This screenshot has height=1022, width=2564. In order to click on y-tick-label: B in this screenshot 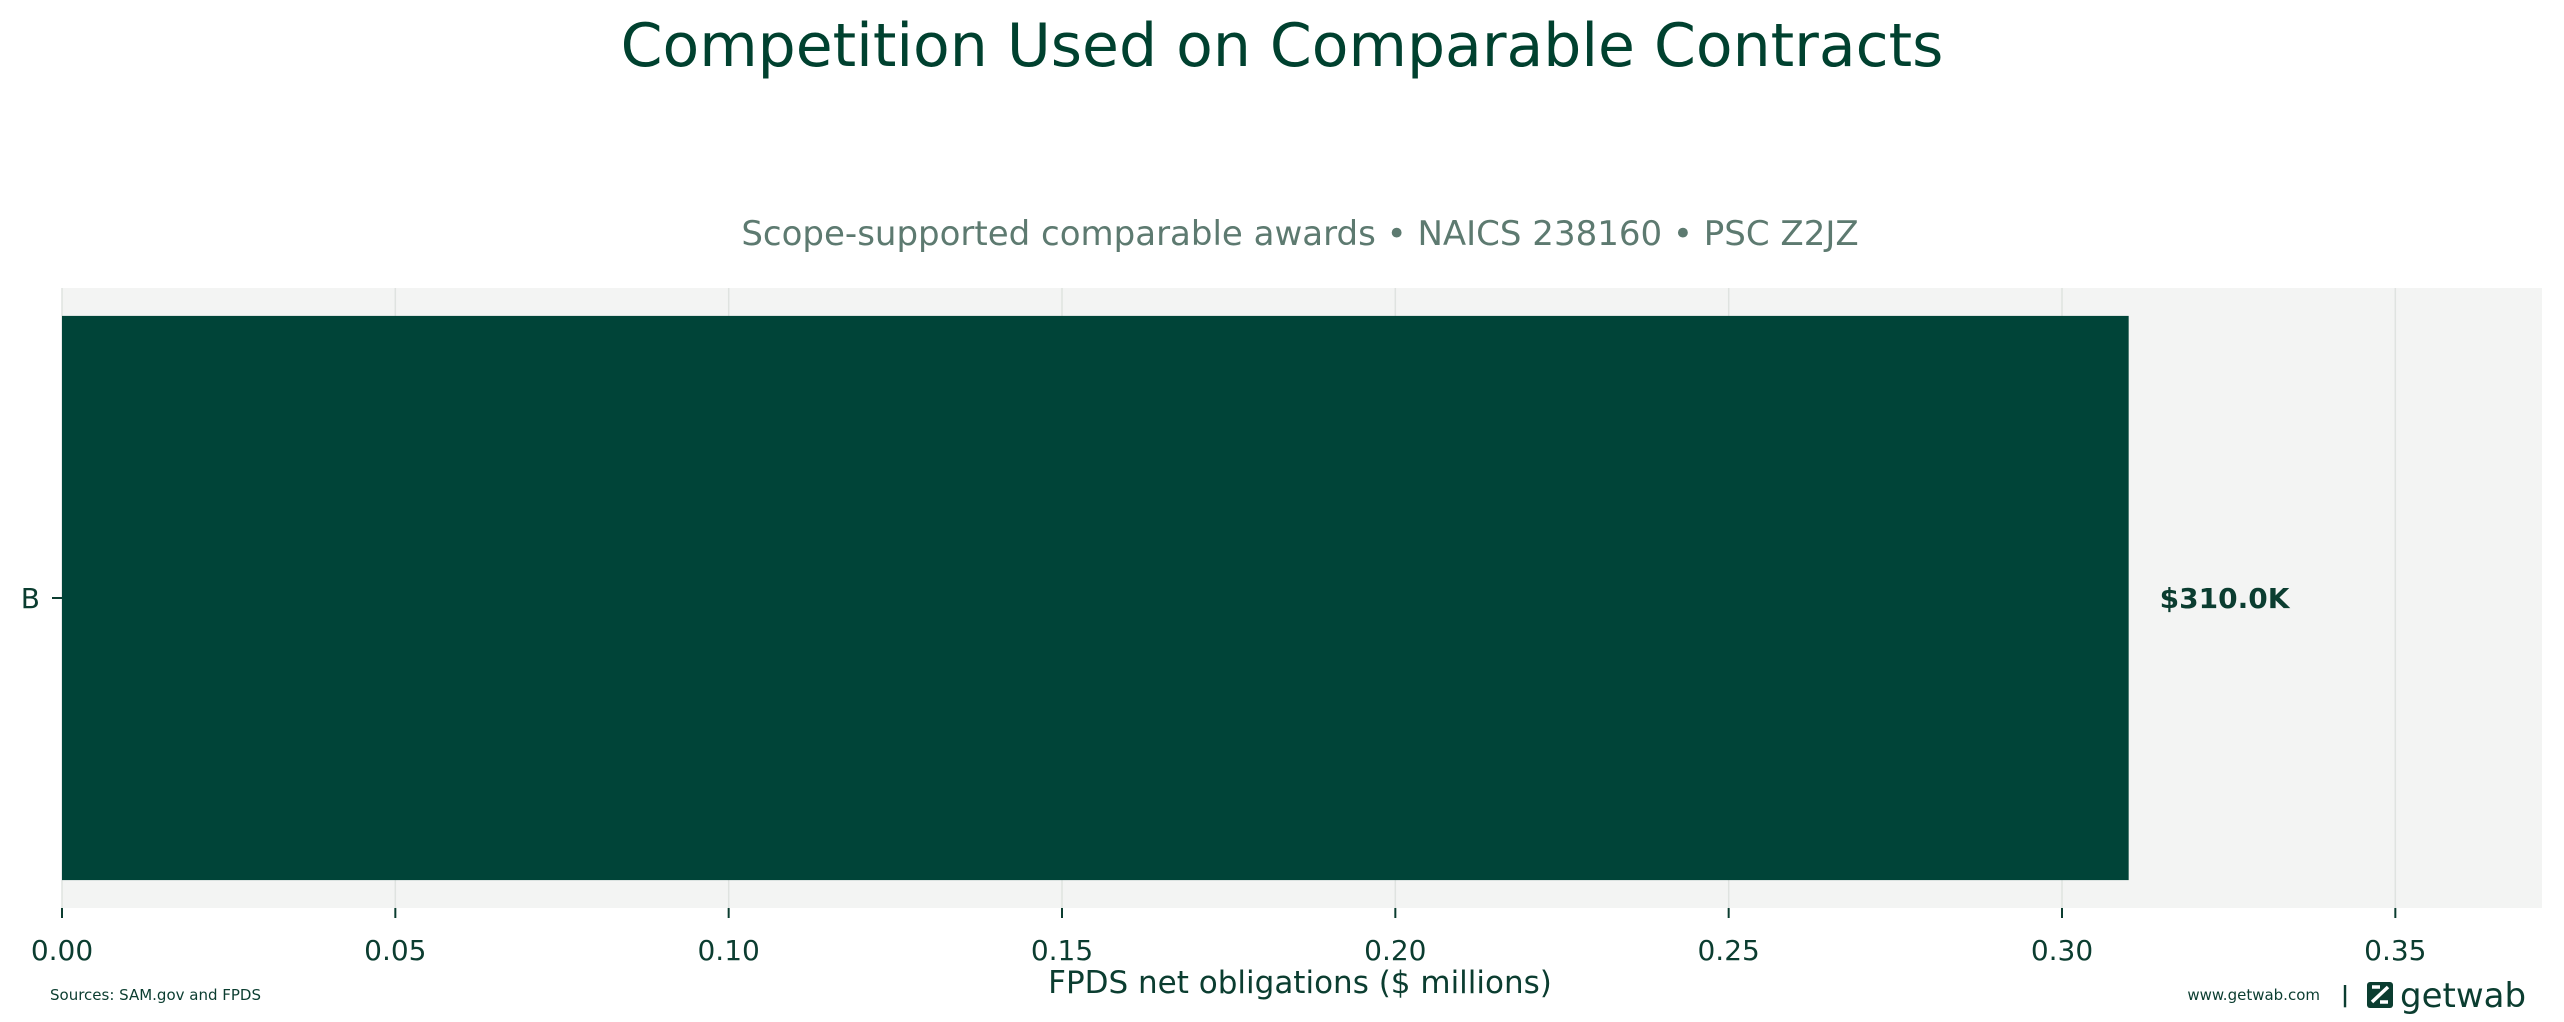, I will do `click(30, 598)`.